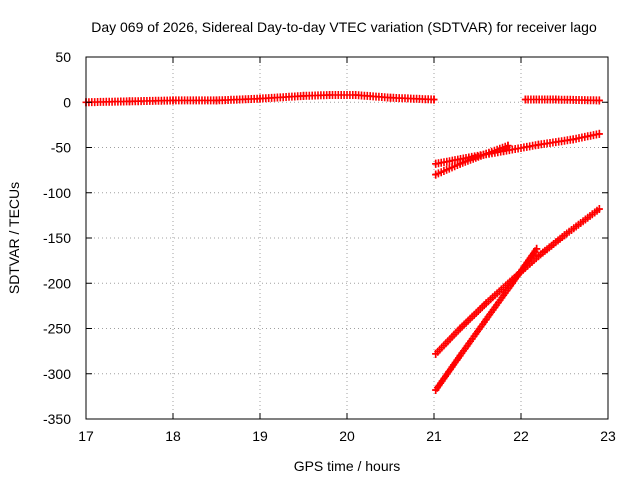 Image resolution: width=640 pixels, height=480 pixels. Describe the element at coordinates (63, 57) in the screenshot. I see `y-tick-label: 50` at that location.